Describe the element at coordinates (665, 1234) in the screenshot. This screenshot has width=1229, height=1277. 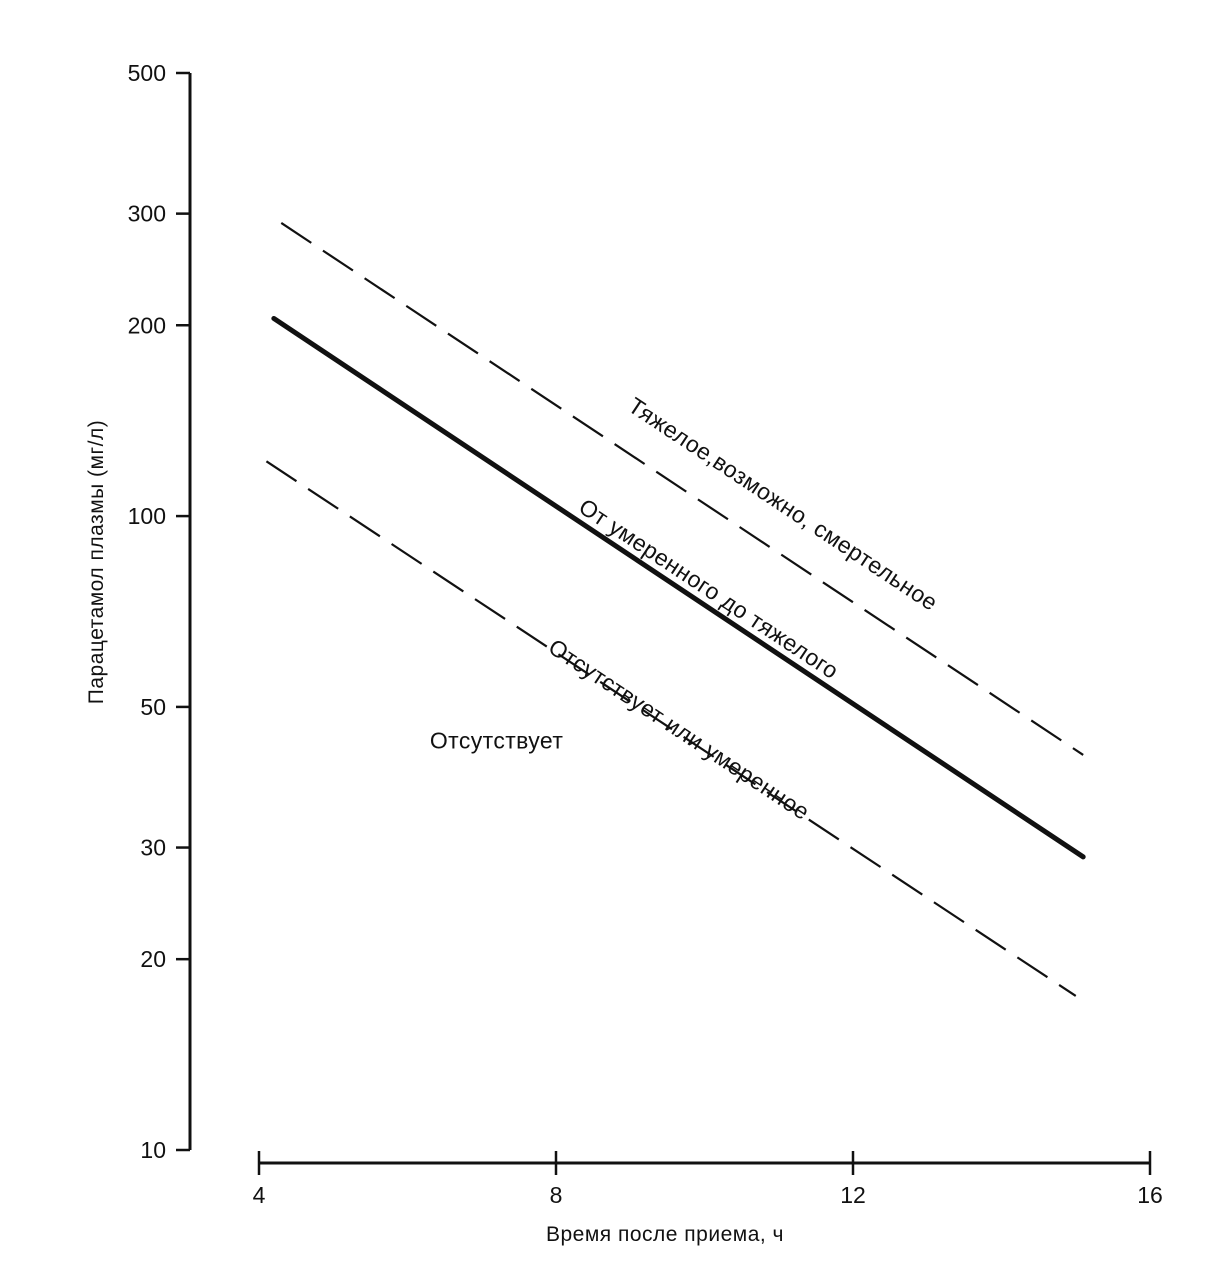
I see `x-axis-title: Время после приема, ч` at that location.